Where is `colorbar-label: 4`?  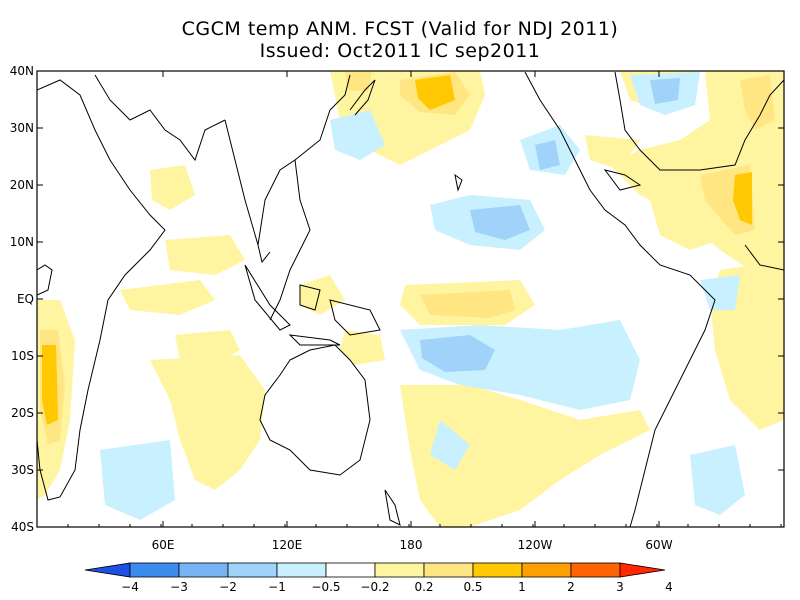 colorbar-label: 4 is located at coordinates (669, 587).